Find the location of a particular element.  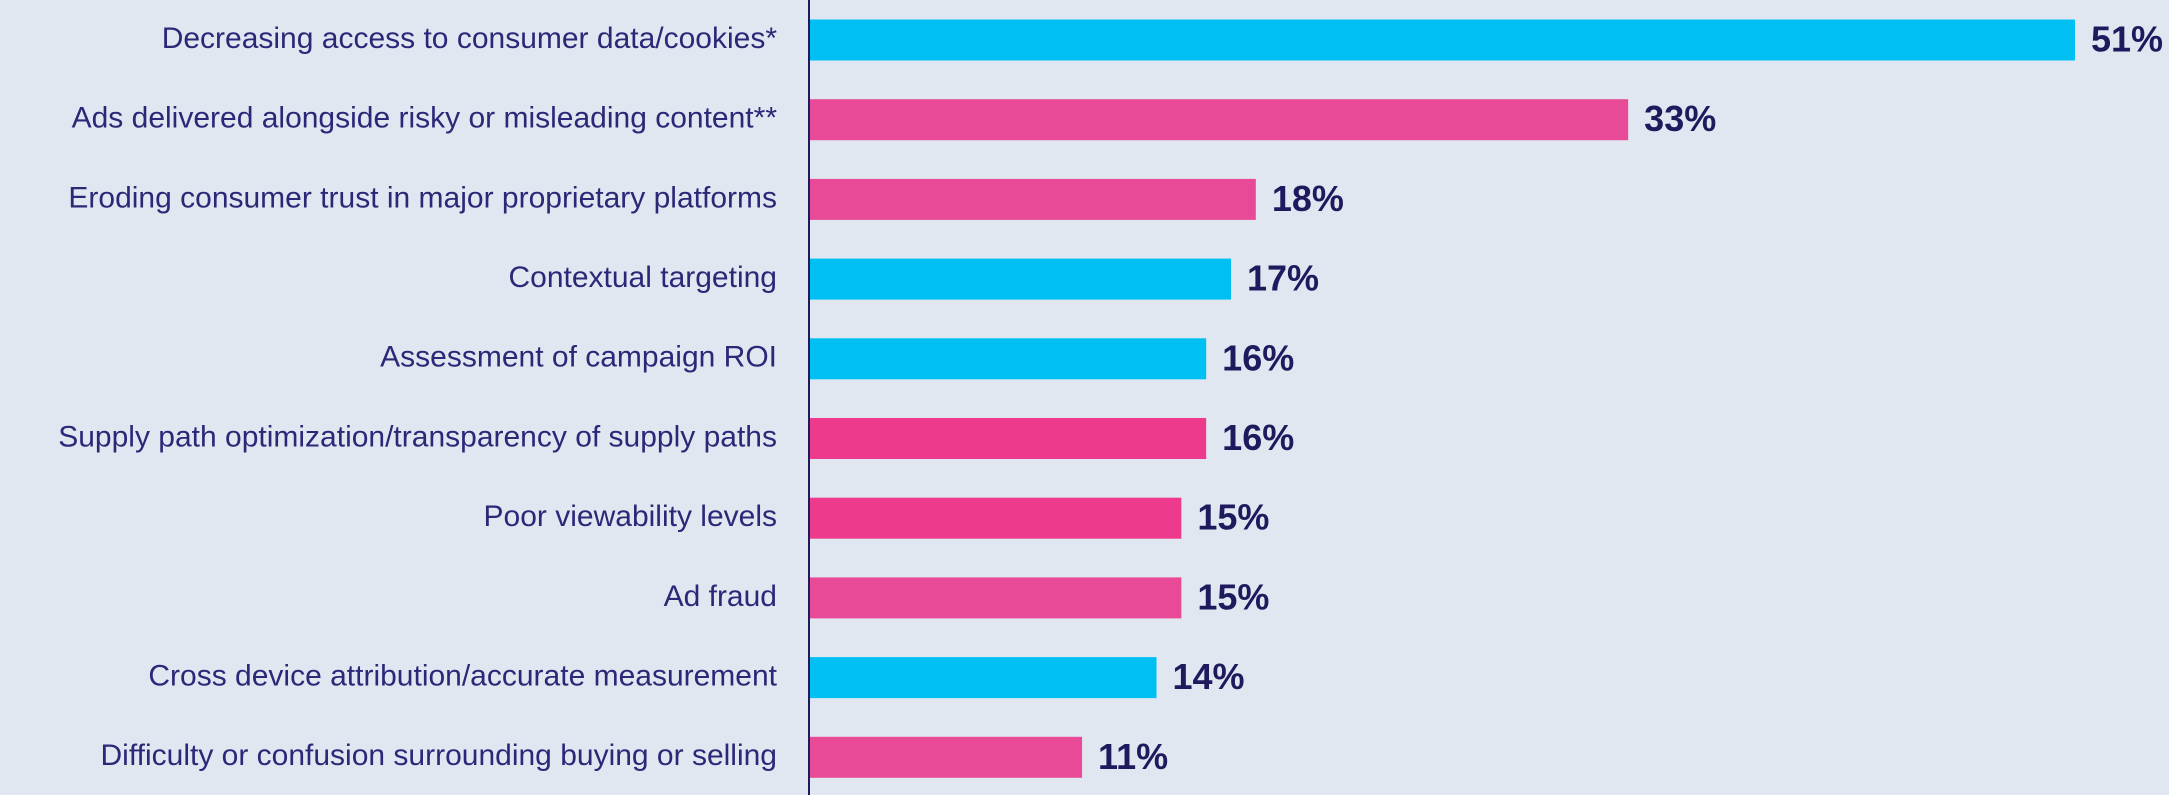

value-label: 18% is located at coordinates (1308, 198).